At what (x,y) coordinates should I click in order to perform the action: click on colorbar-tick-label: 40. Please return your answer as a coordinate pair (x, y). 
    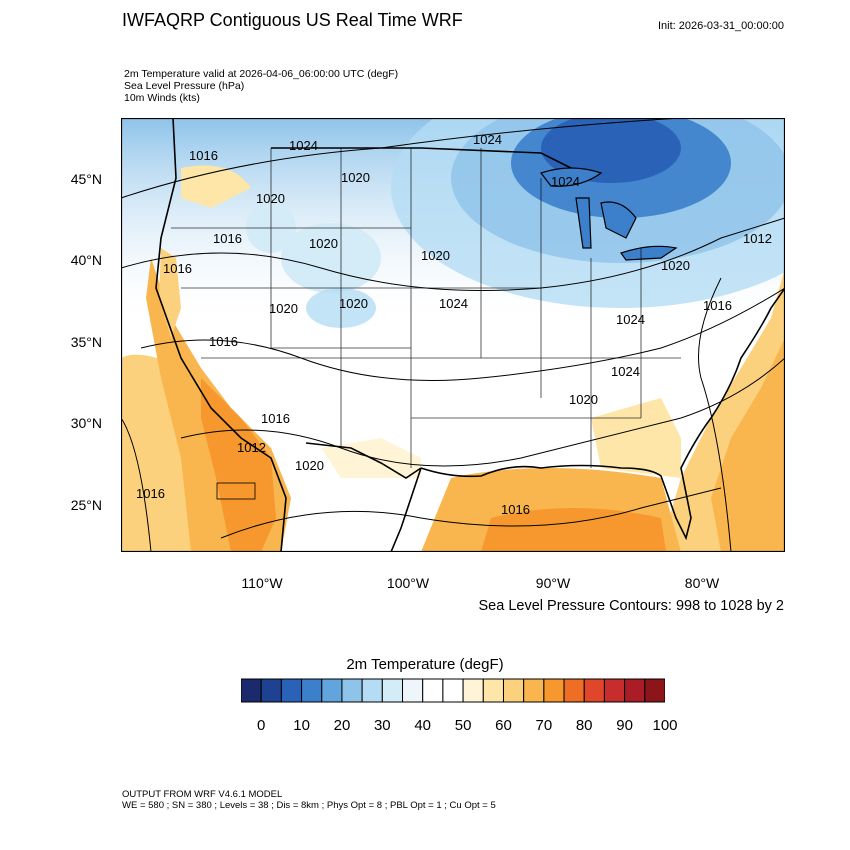
    Looking at the image, I should click on (423, 725).